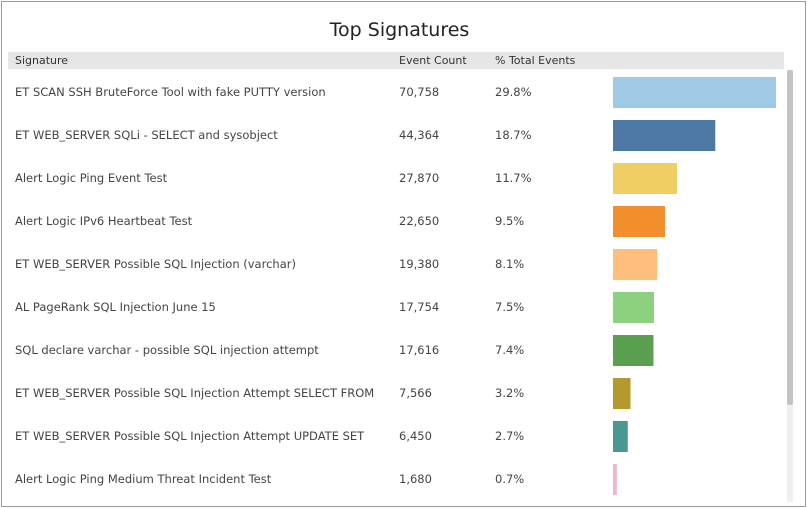 Image resolution: width=807 pixels, height=508 pixels. I want to click on pct-total-cell: 0.7%, so click(510, 479).